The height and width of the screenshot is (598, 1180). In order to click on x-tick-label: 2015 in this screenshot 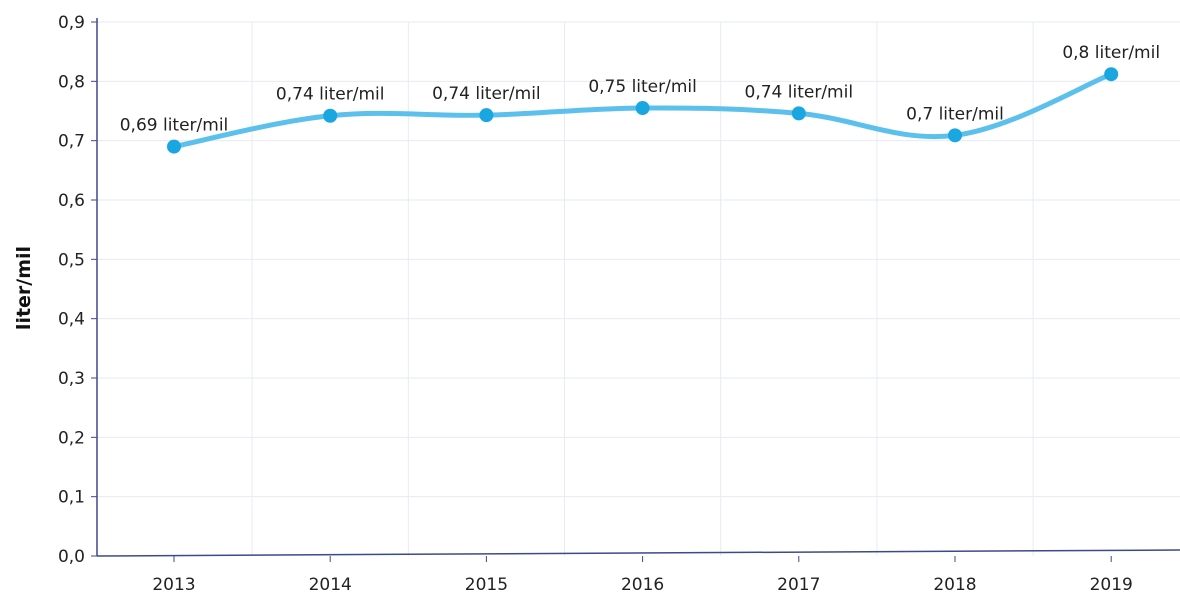, I will do `click(486, 584)`.